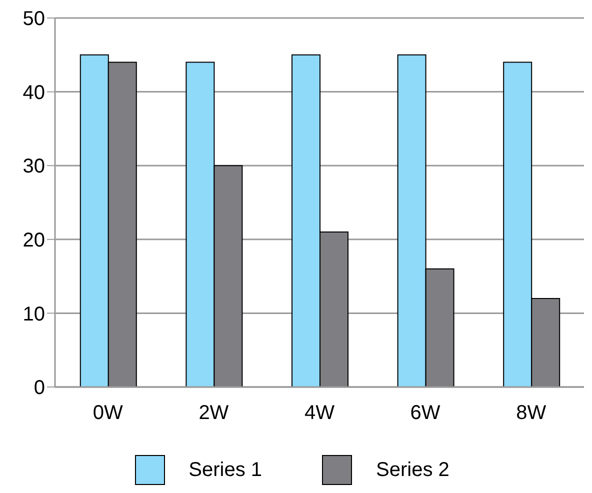 The width and height of the screenshot is (592, 493). I want to click on x-tick-label: 8W, so click(531, 413).